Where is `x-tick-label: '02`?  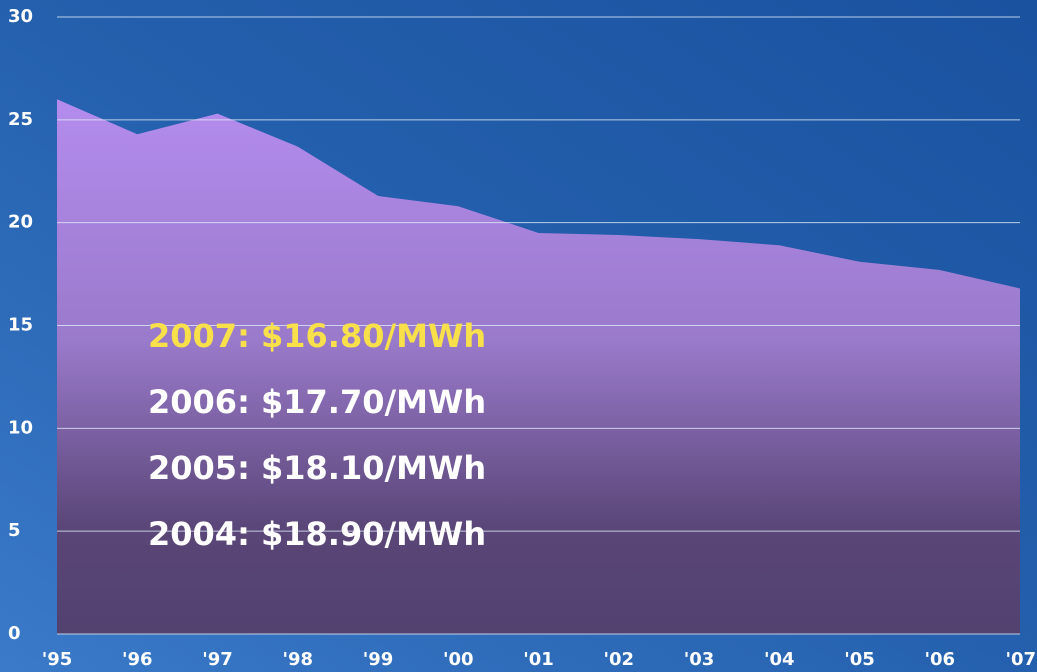
x-tick-label: '02 is located at coordinates (618, 659).